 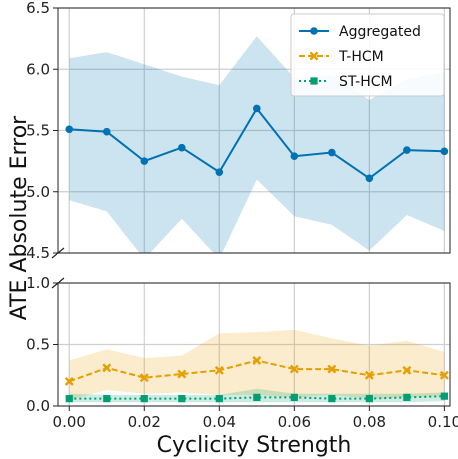 What do you see at coordinates (294, 422) in the screenshot?
I see `x-tick-label: 0.06` at bounding box center [294, 422].